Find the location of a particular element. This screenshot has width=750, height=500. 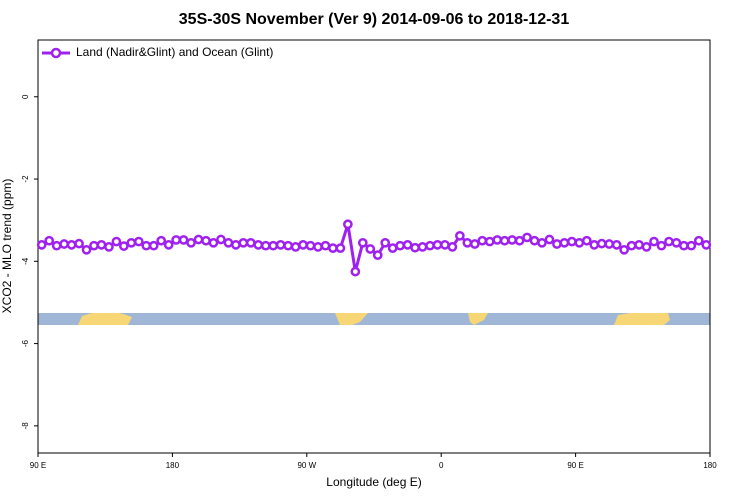

y-axis-label: XCO2 - MLO trend (ppm) is located at coordinates (7, 246).